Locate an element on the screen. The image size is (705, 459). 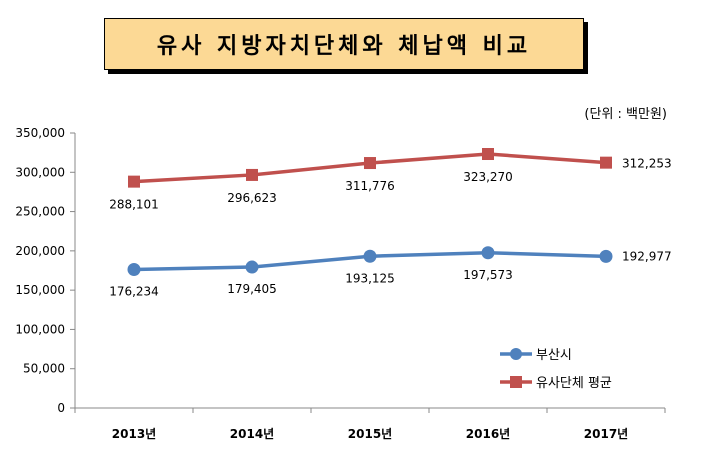
data-label: 296,623 is located at coordinates (252, 198).